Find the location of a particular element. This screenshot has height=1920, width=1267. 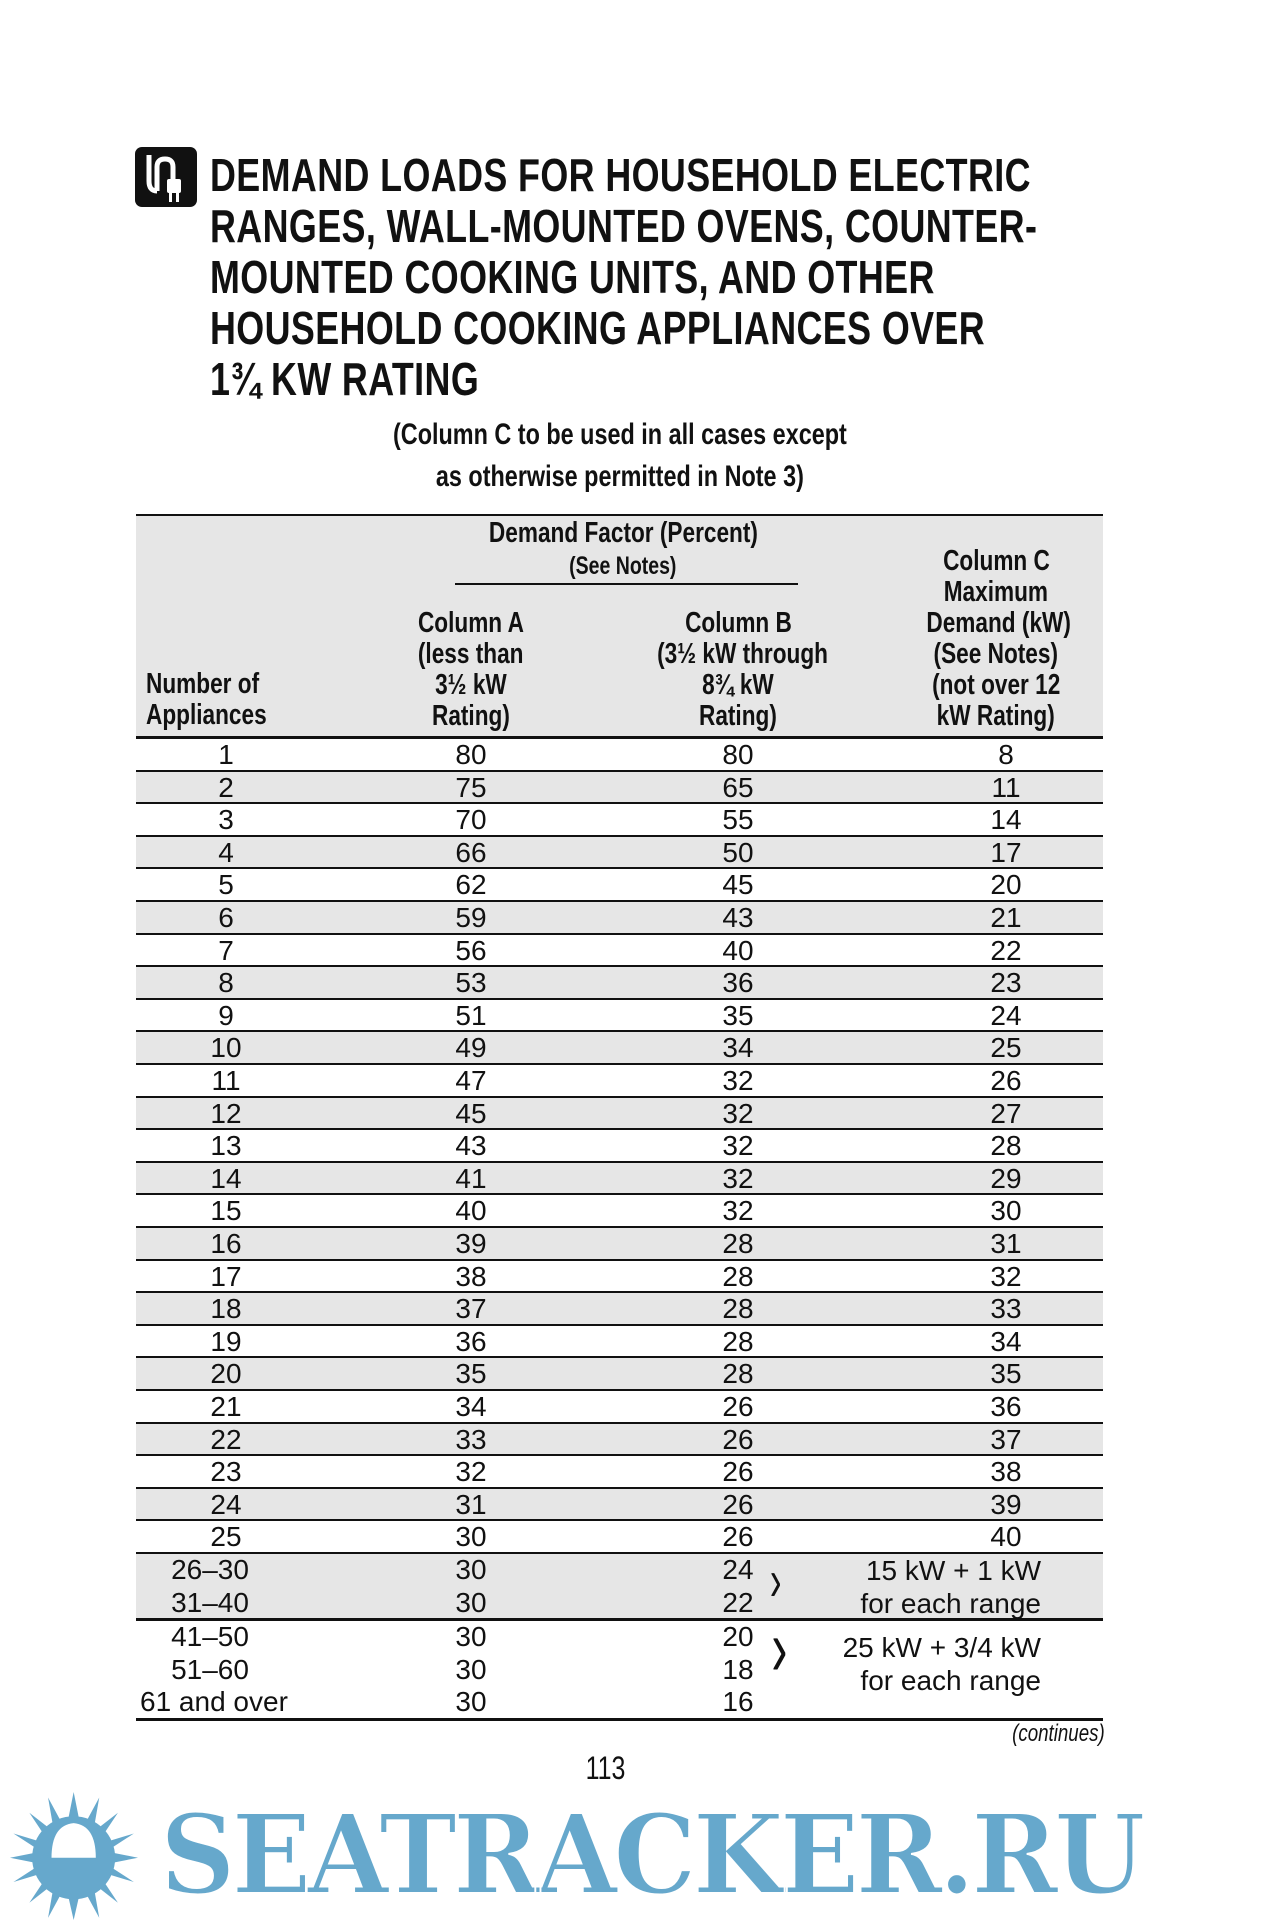

table-row: 19 36 28 34 is located at coordinates (619, 1342).